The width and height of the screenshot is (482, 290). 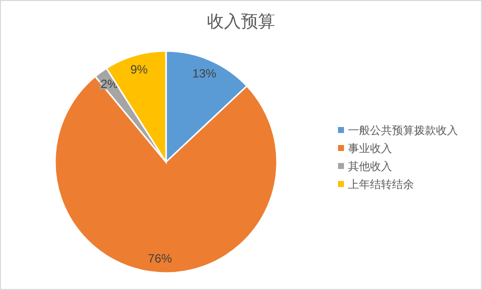 I want to click on data-label: 13%, so click(x=204, y=73).